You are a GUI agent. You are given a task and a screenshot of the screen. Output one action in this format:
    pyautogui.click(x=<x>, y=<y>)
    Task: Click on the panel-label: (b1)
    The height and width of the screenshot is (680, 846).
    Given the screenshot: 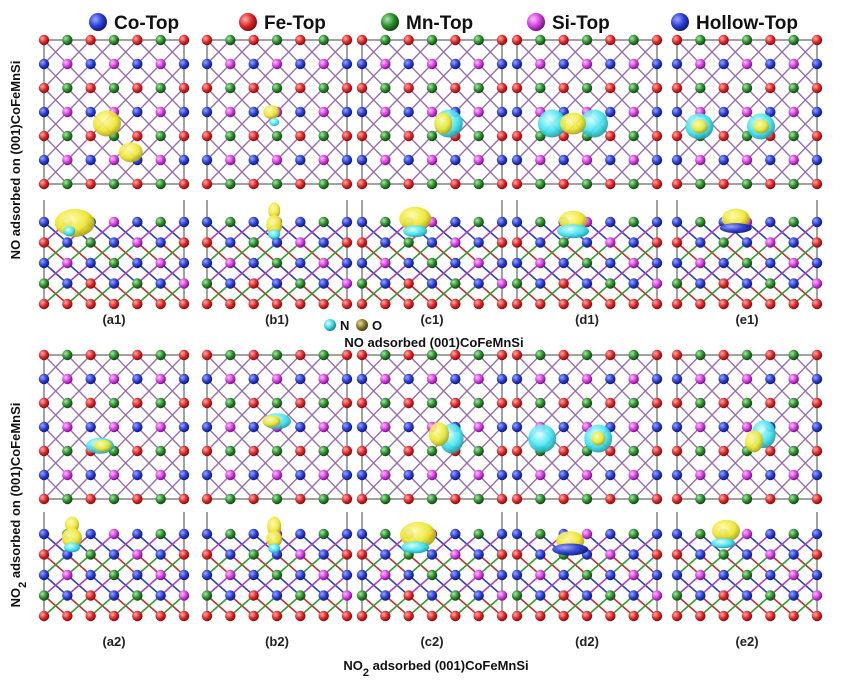 What is the action you would take?
    pyautogui.click(x=277, y=319)
    